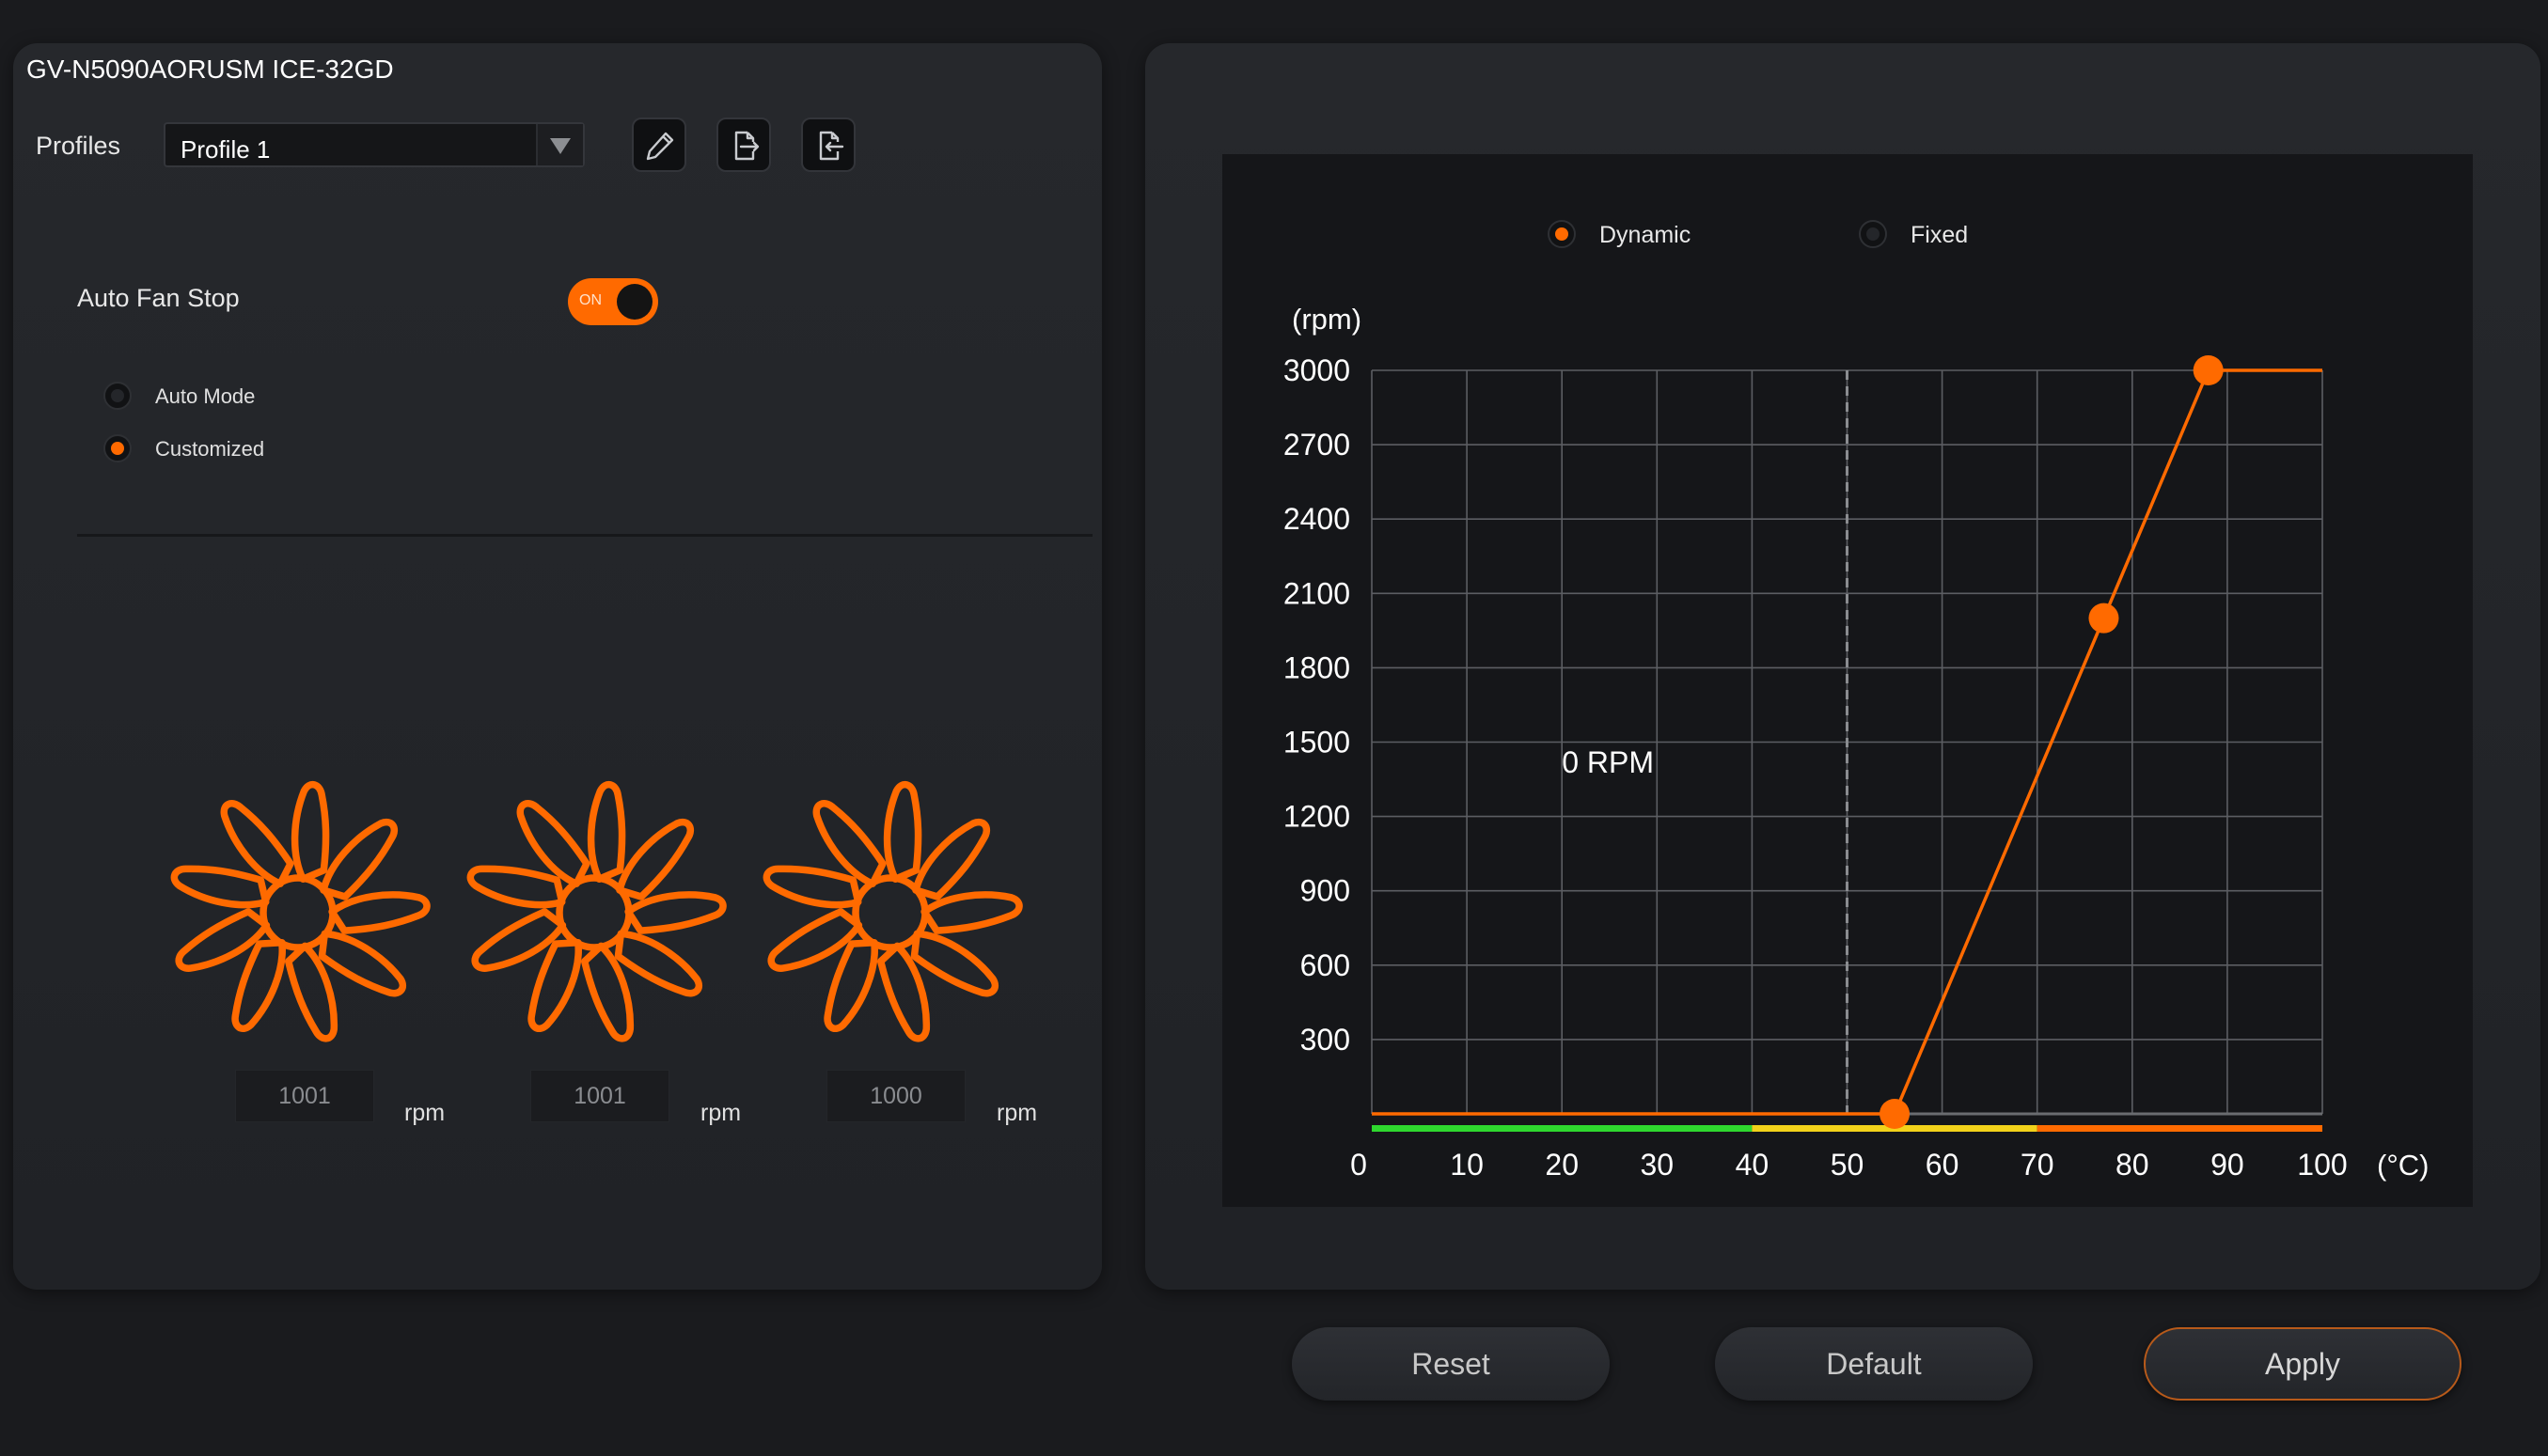 This screenshot has height=1456, width=2548. What do you see at coordinates (1327, 319) in the screenshot?
I see `y-axis-label: (rpm)` at bounding box center [1327, 319].